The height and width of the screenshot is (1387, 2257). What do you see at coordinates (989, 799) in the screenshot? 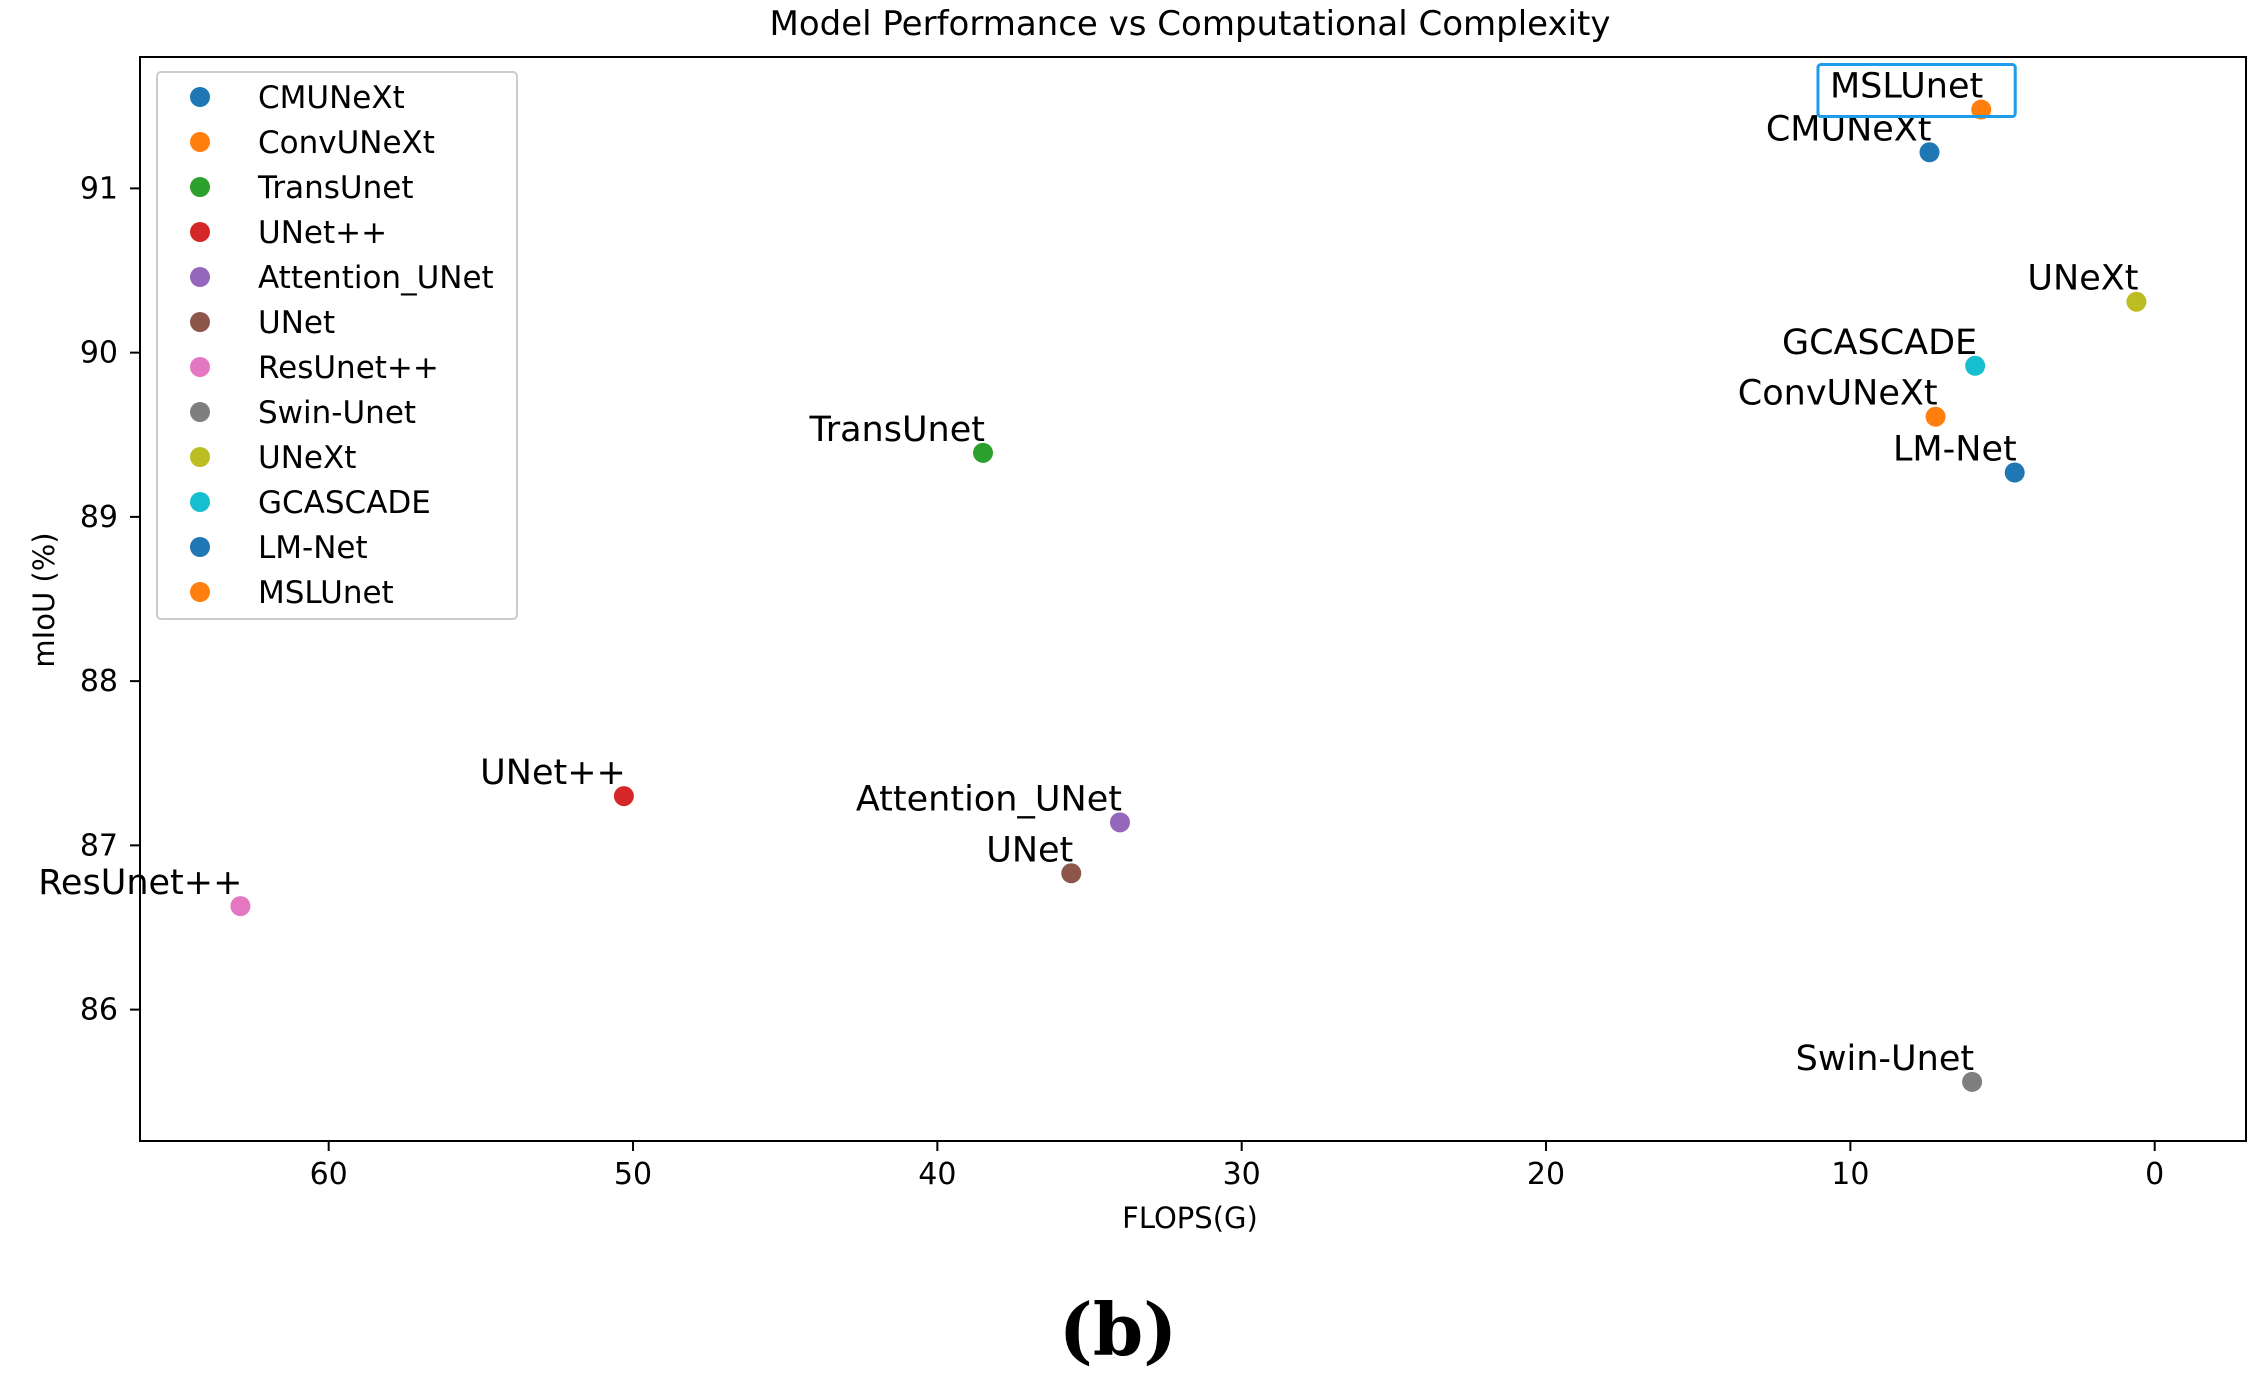
I see `point-label-attention-unet: Attention_UNet` at bounding box center [989, 799].